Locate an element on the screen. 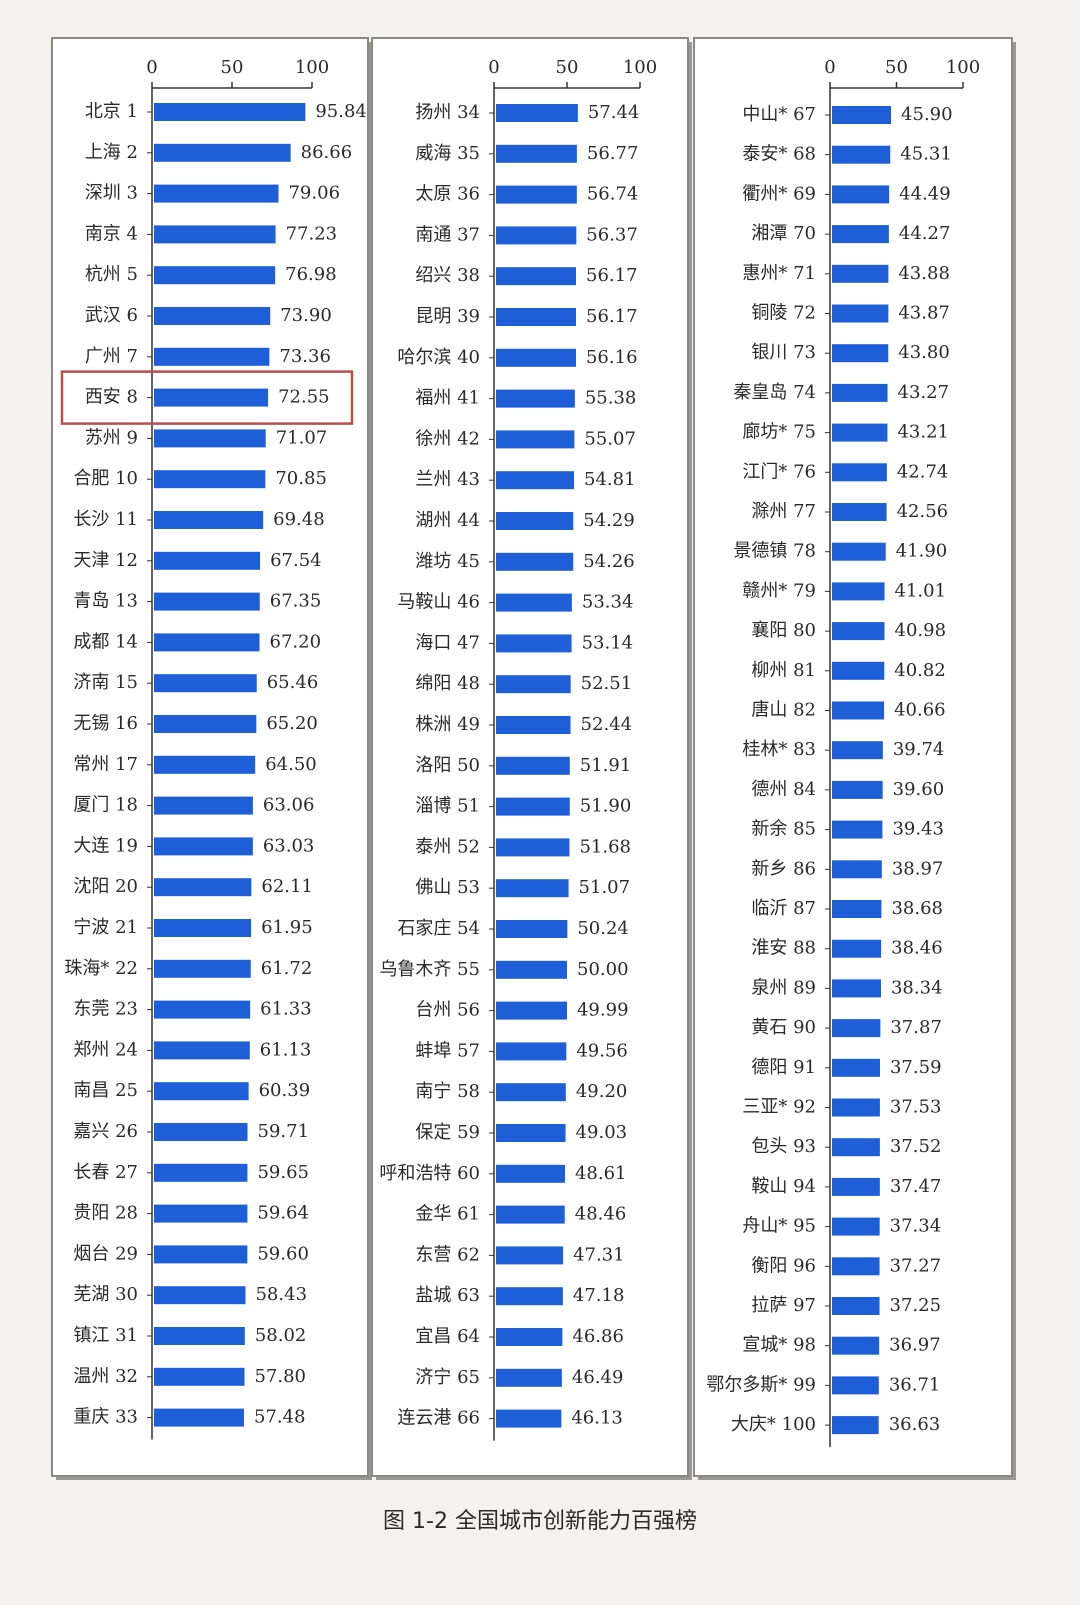  value-label: 48.46 is located at coordinates (601, 1214).